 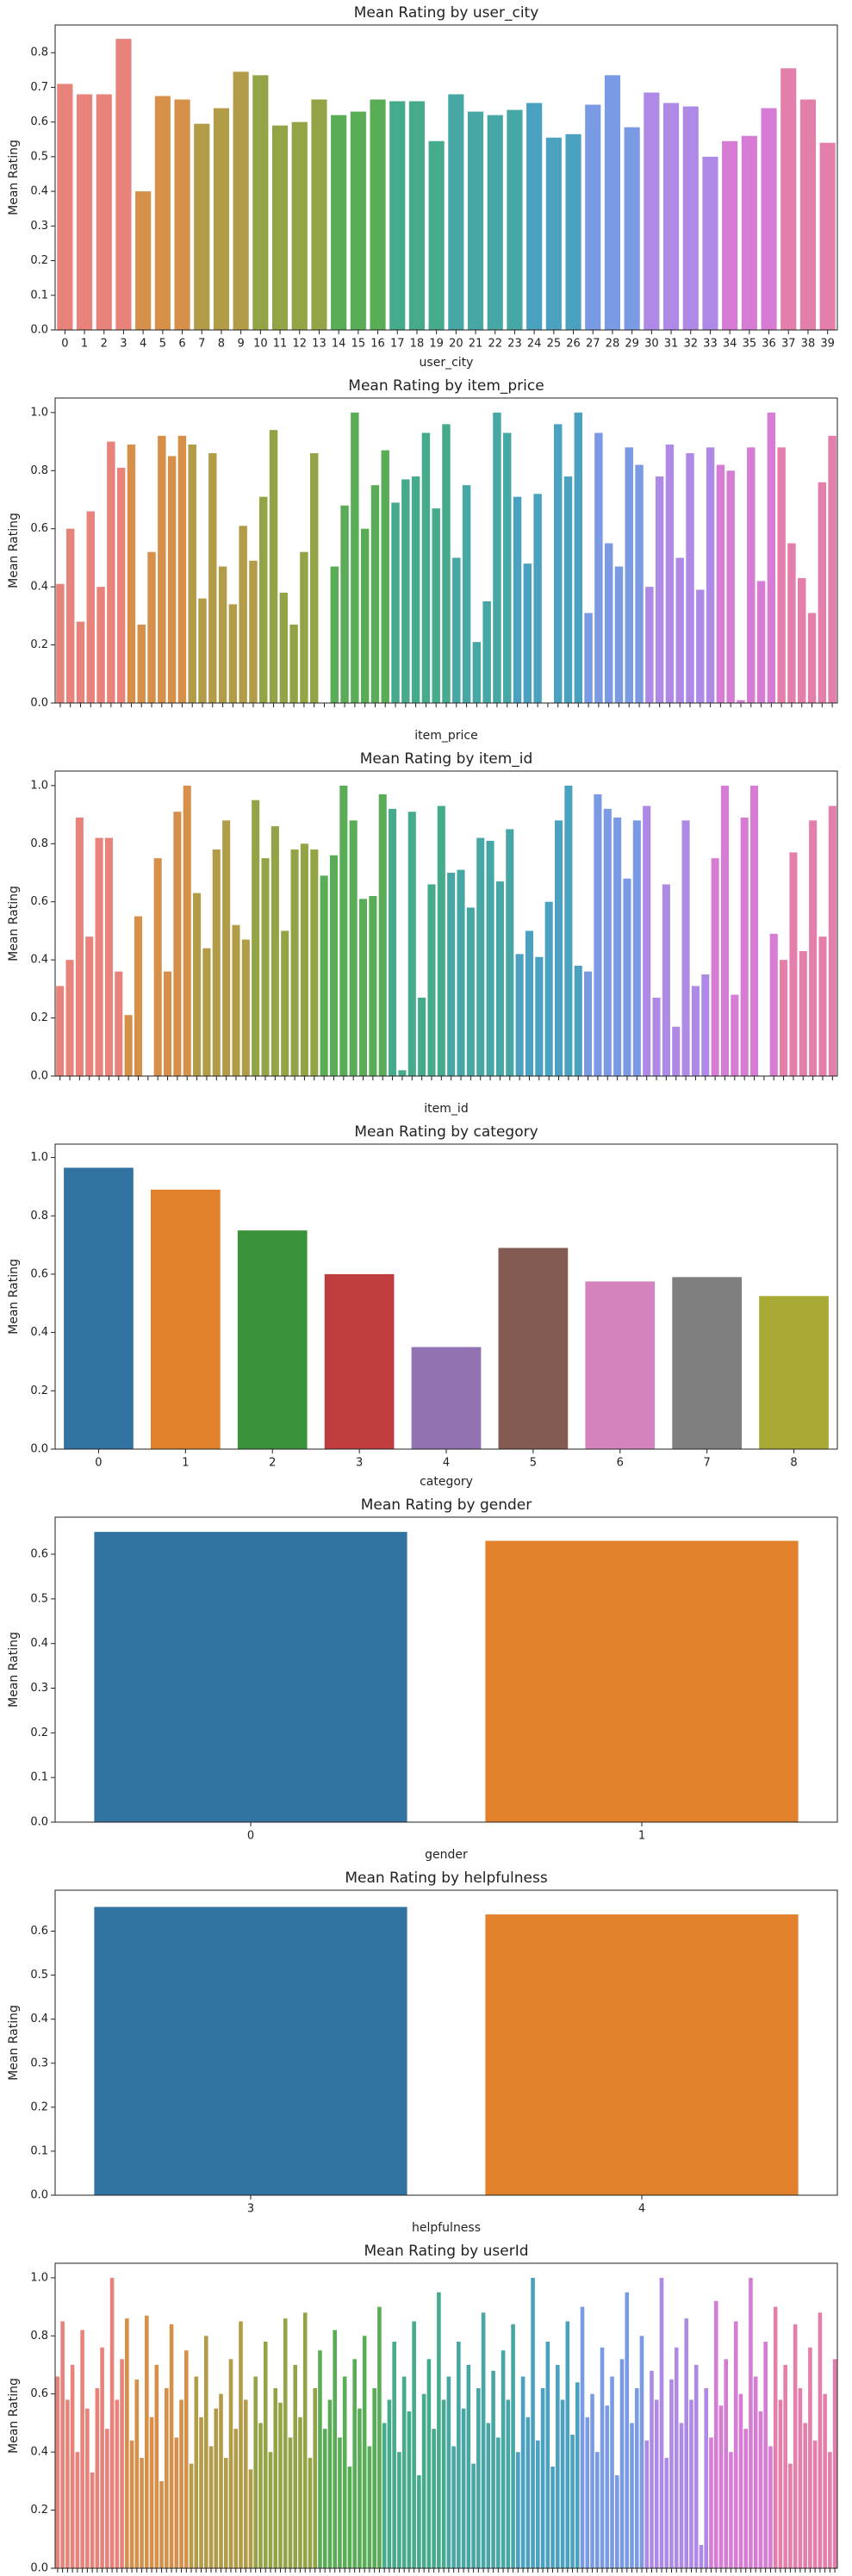 What do you see at coordinates (39, 471) in the screenshot?
I see `y-tick-label: 0.8` at bounding box center [39, 471].